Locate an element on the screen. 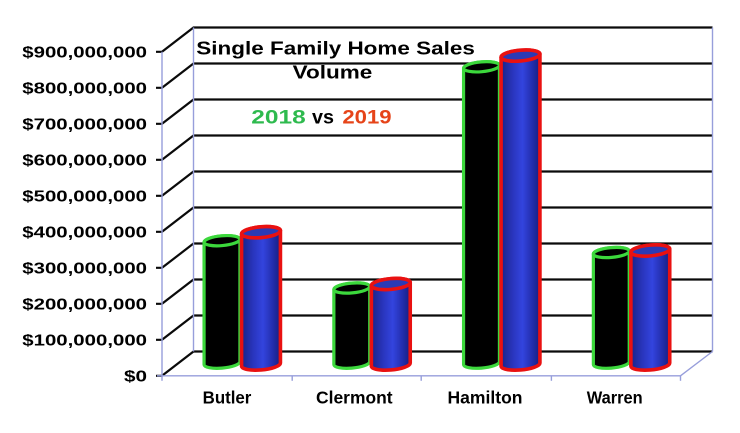 The image size is (740, 433). svg-text: $800,000,000 is located at coordinates (84, 89).